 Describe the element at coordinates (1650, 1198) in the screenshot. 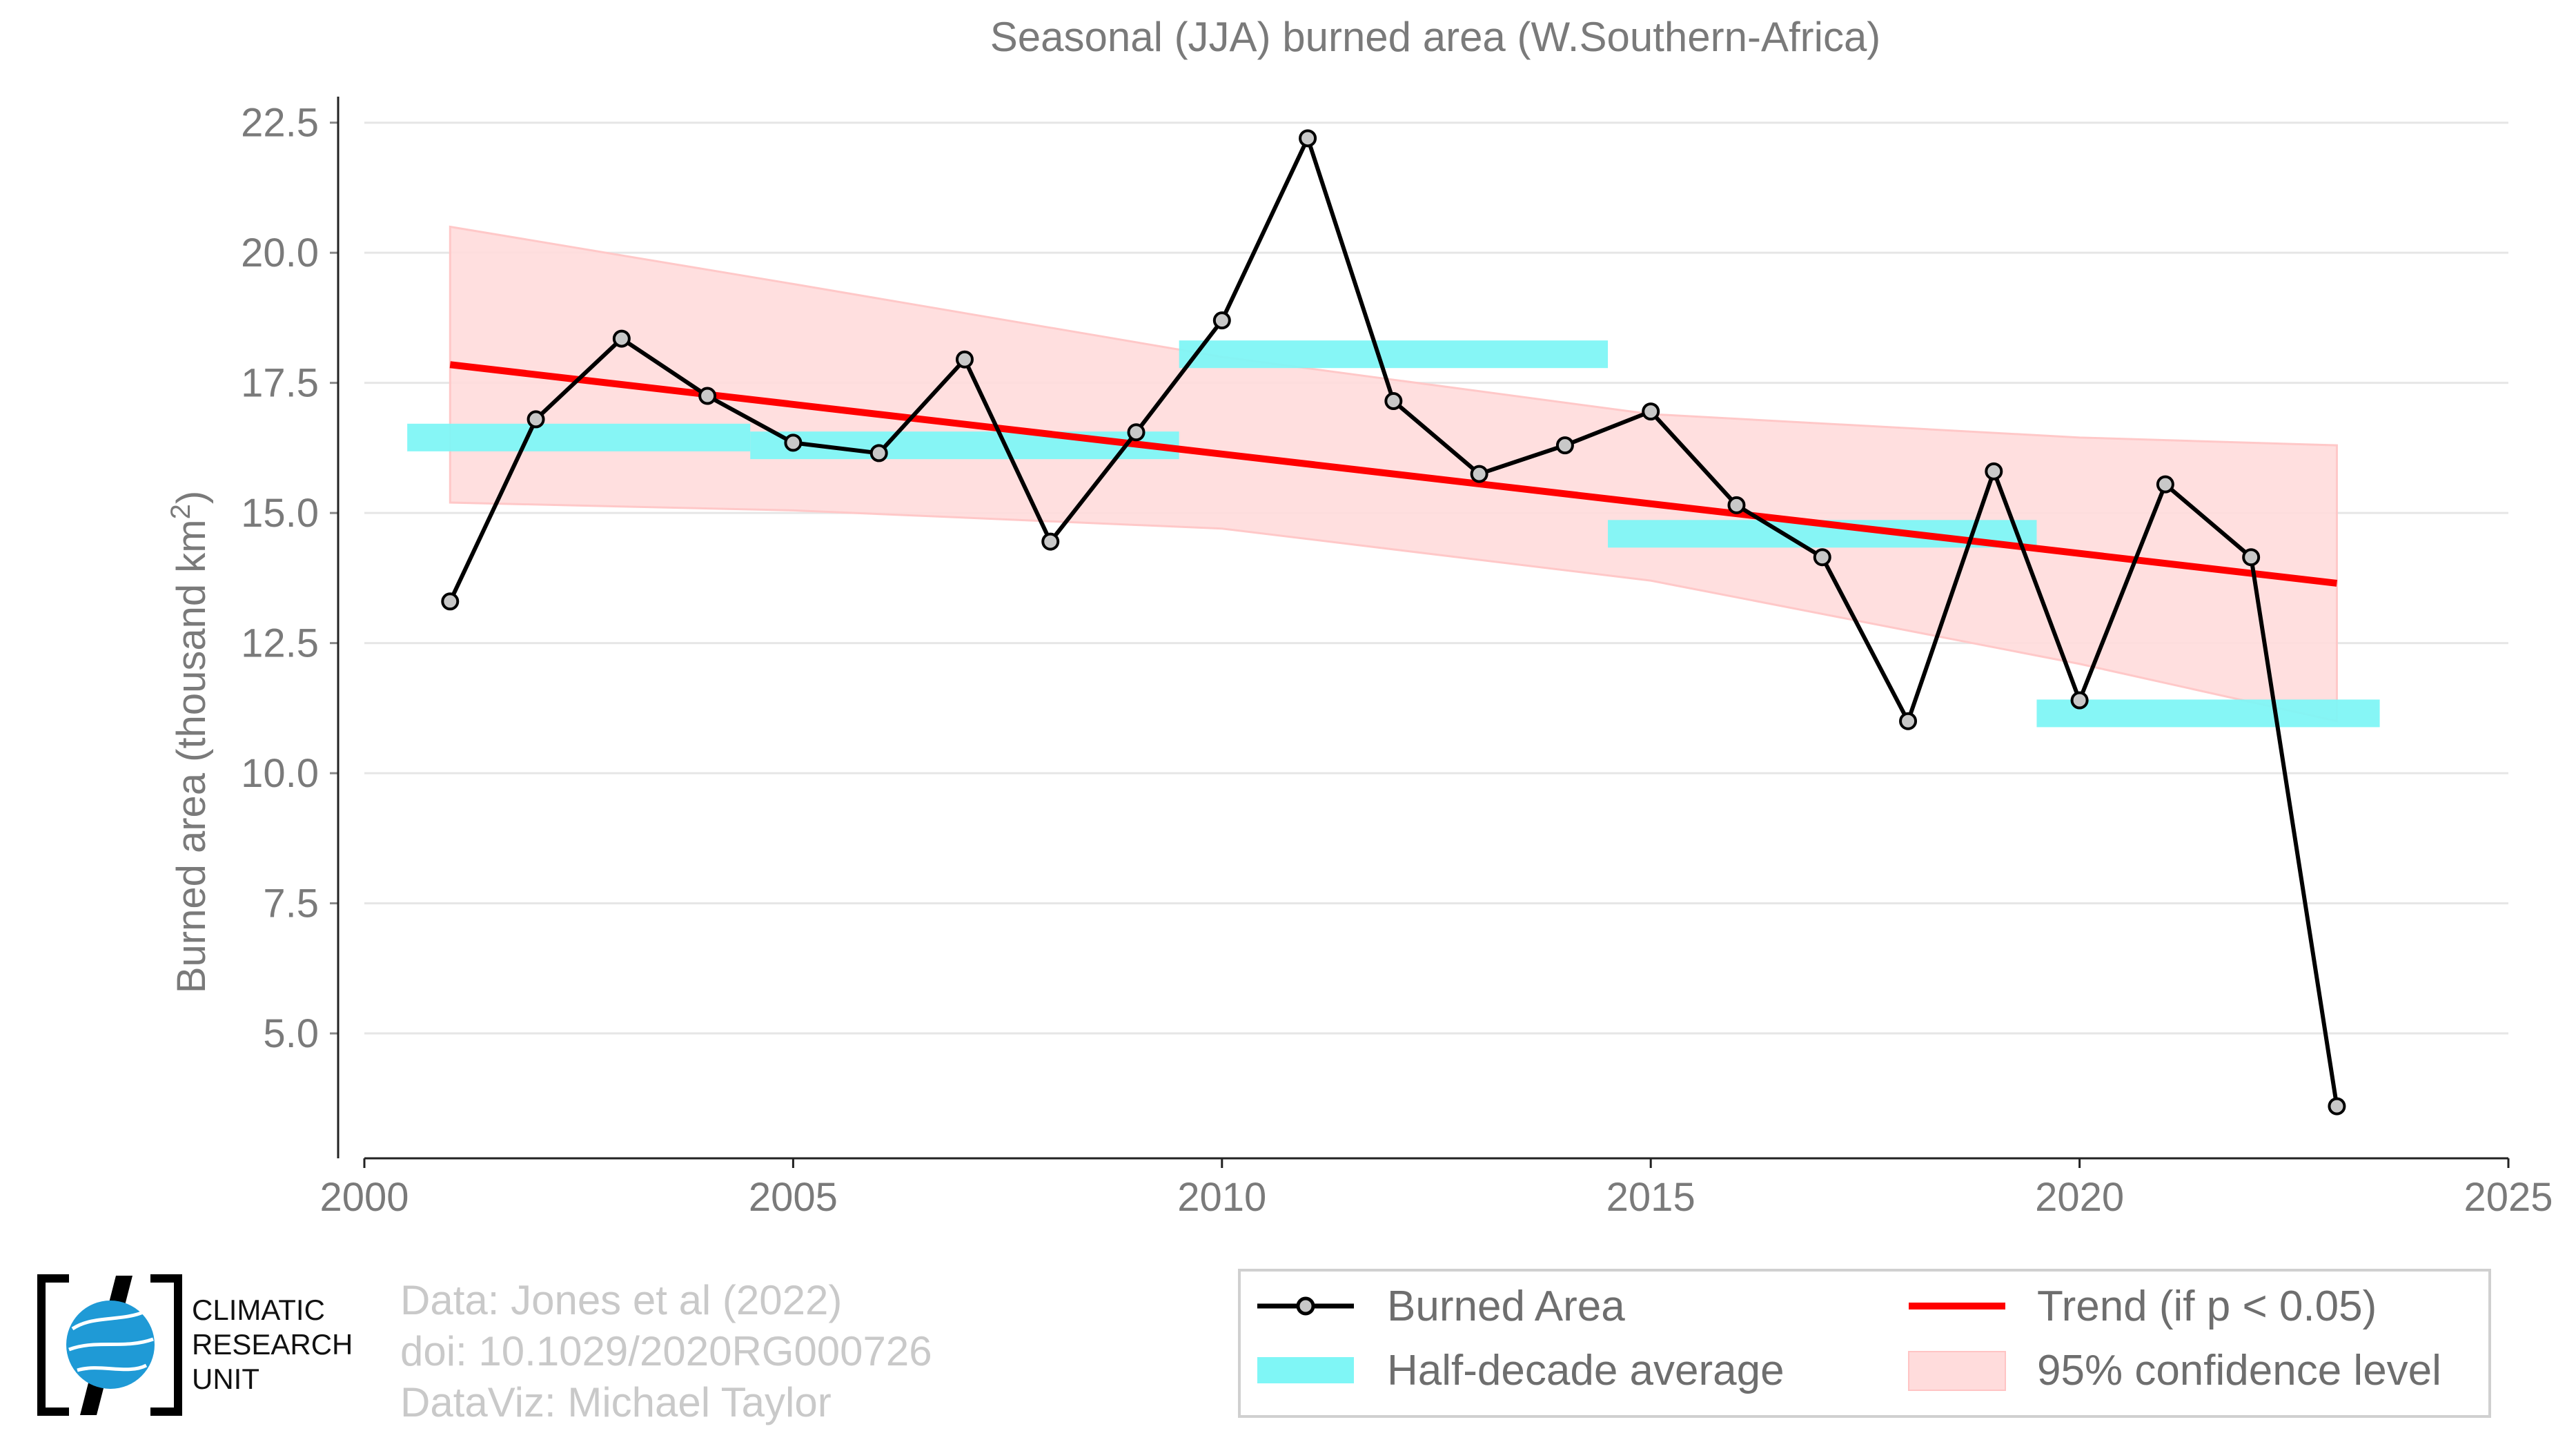

I see `x-tick-label: 2015` at that location.